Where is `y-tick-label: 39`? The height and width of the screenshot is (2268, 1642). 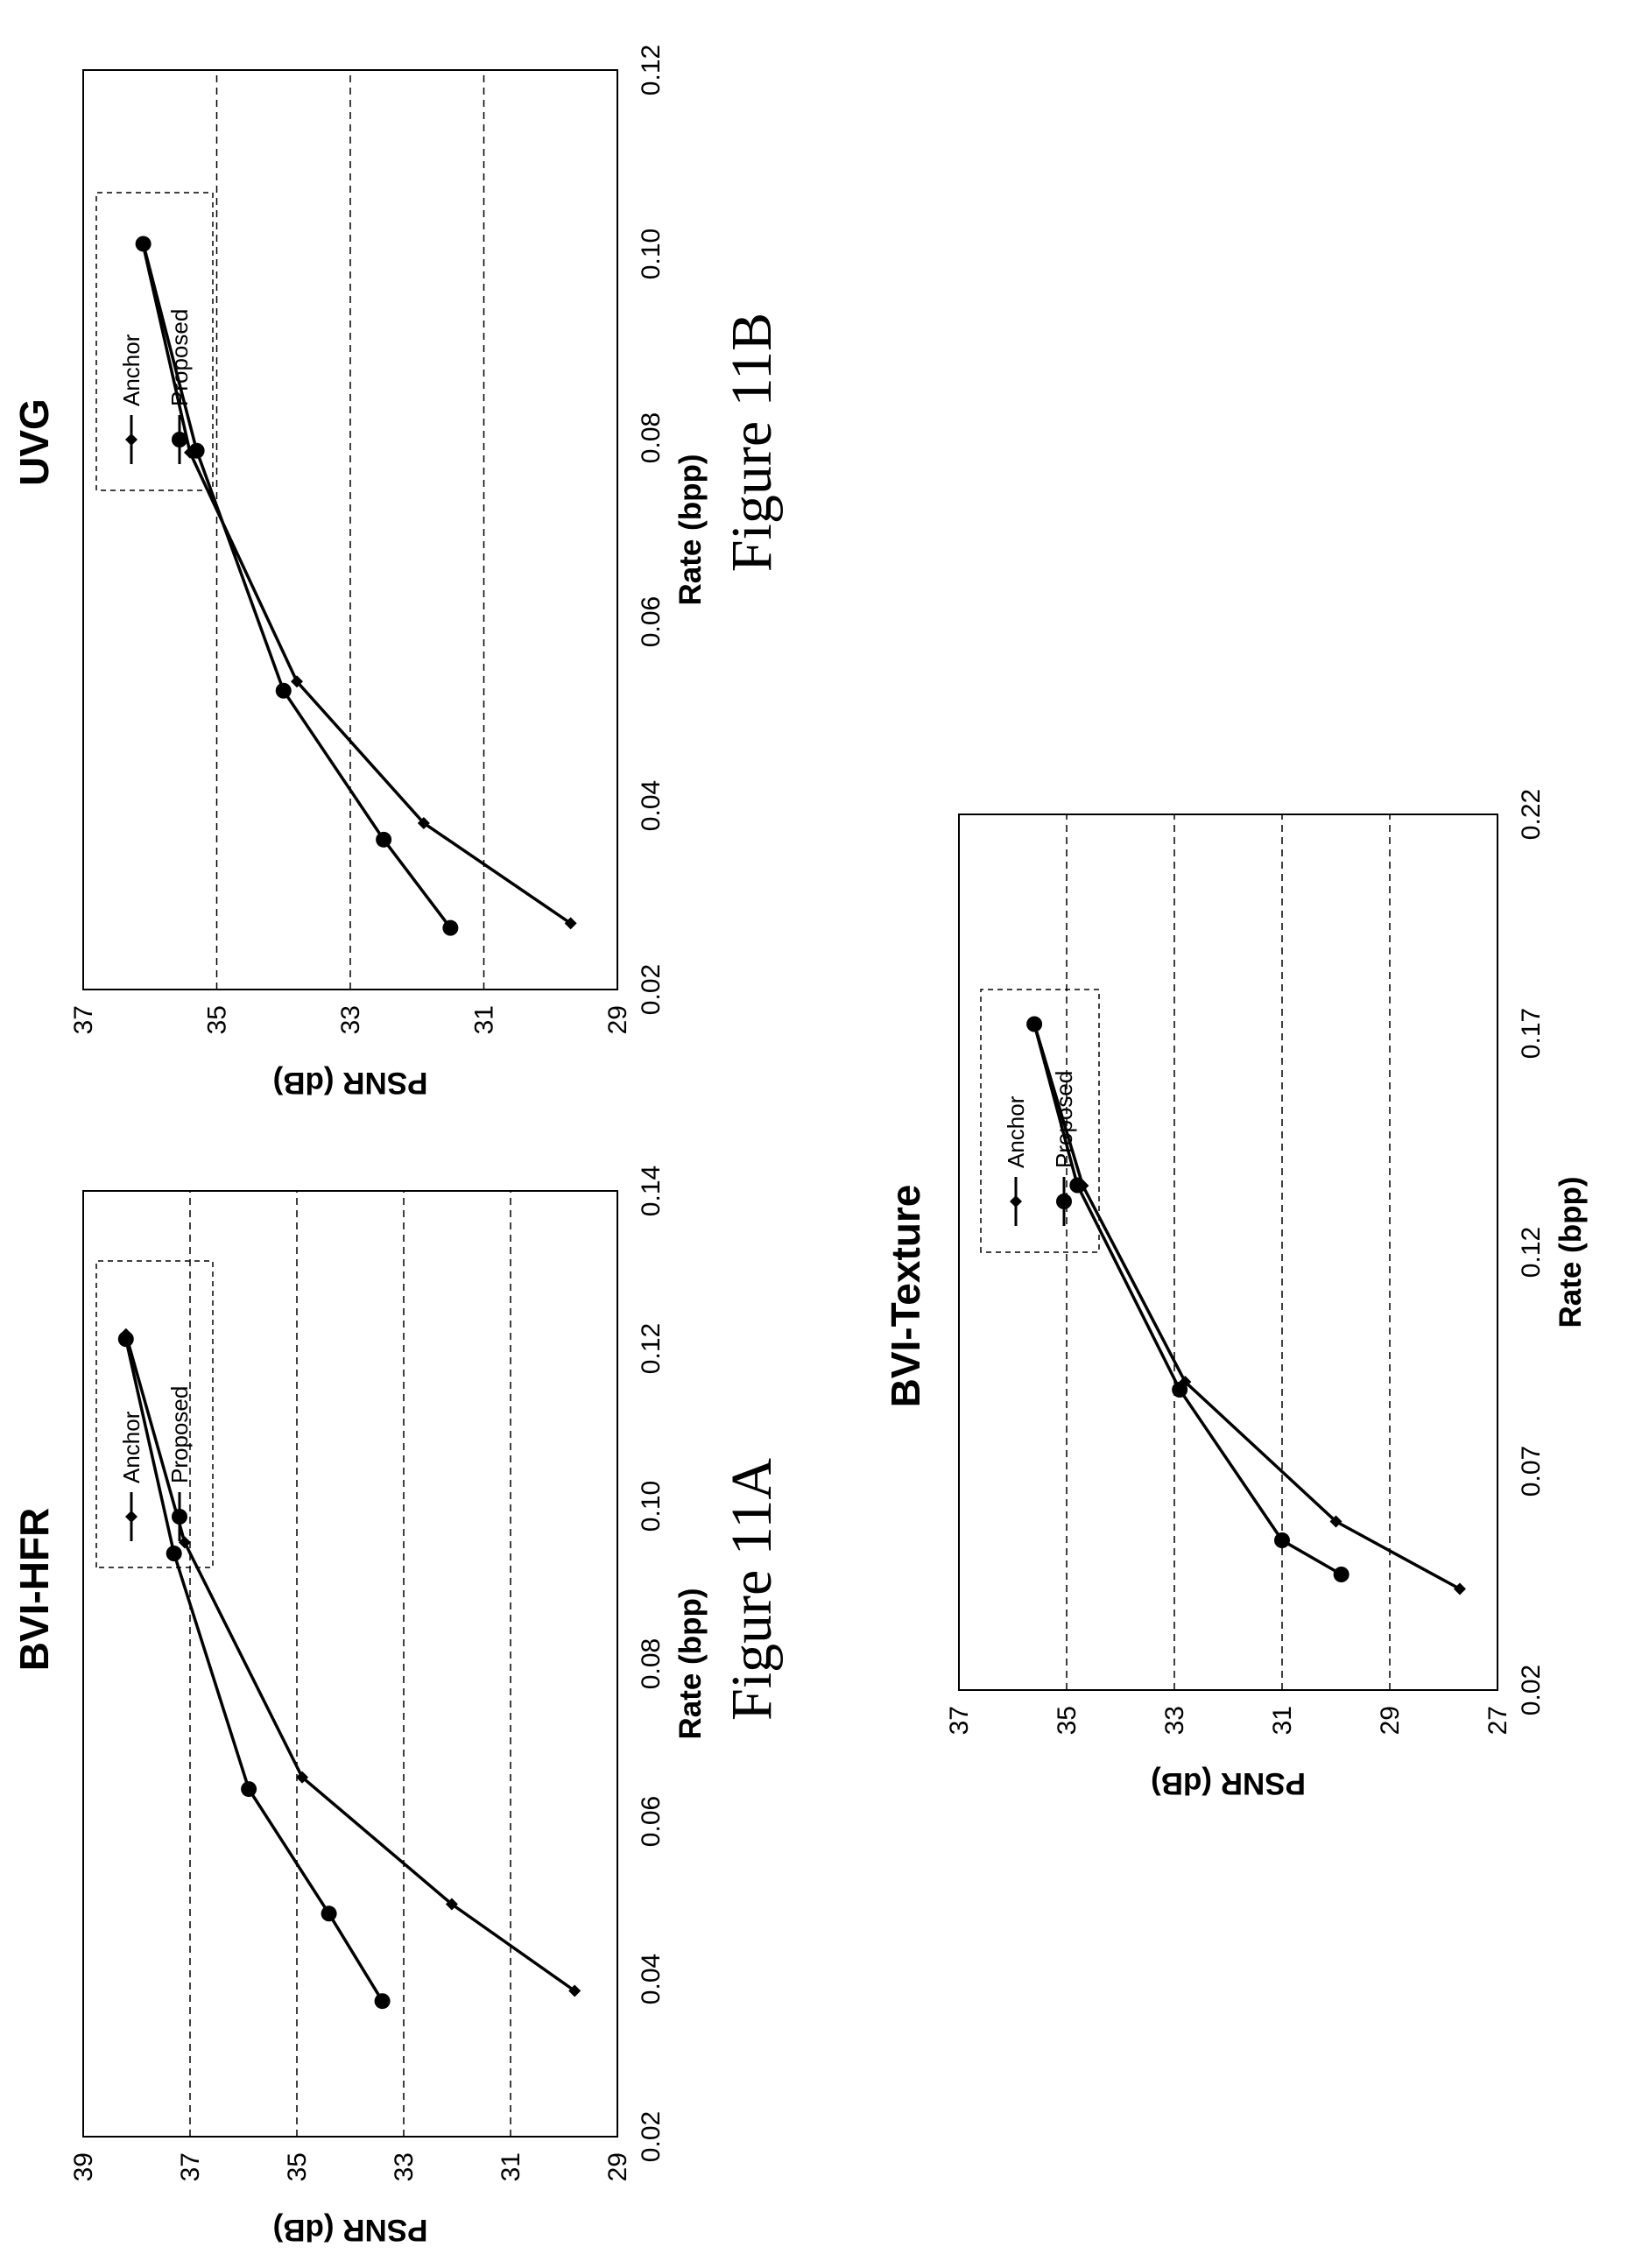
y-tick-label: 39 is located at coordinates (83, 2166).